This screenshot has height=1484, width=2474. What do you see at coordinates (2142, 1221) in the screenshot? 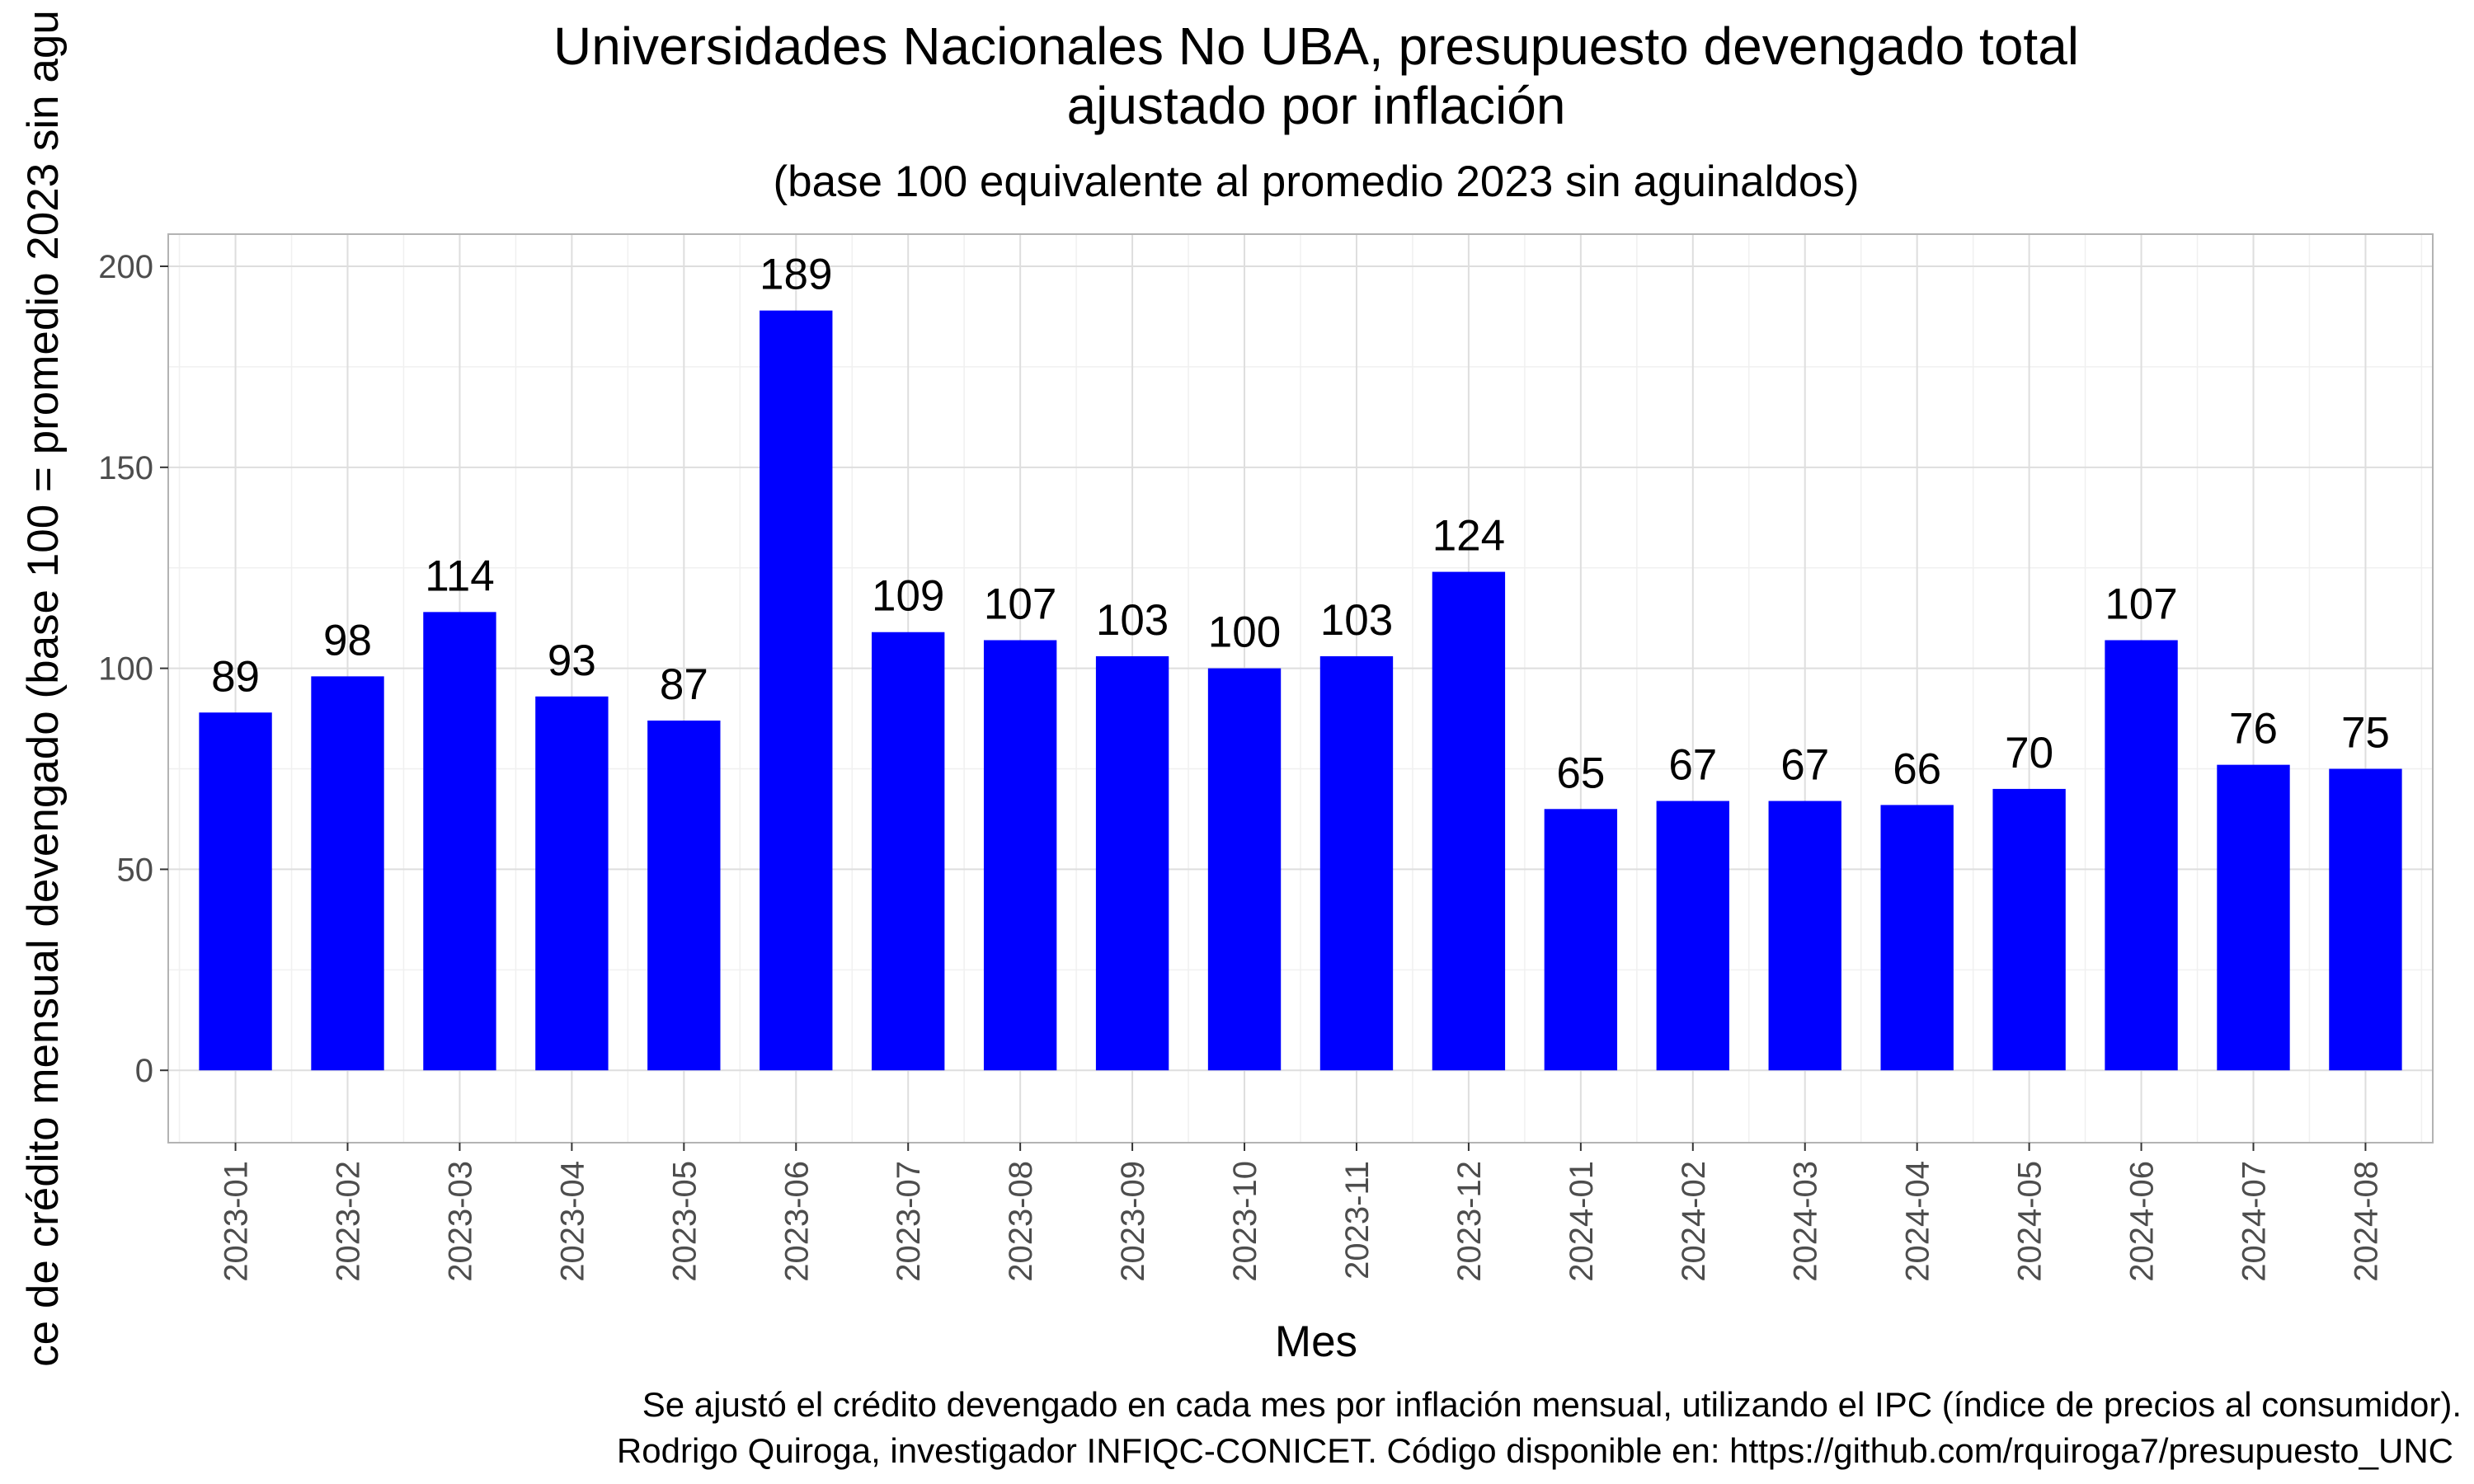
I see `x-tick-label: 2024-06` at bounding box center [2142, 1221].